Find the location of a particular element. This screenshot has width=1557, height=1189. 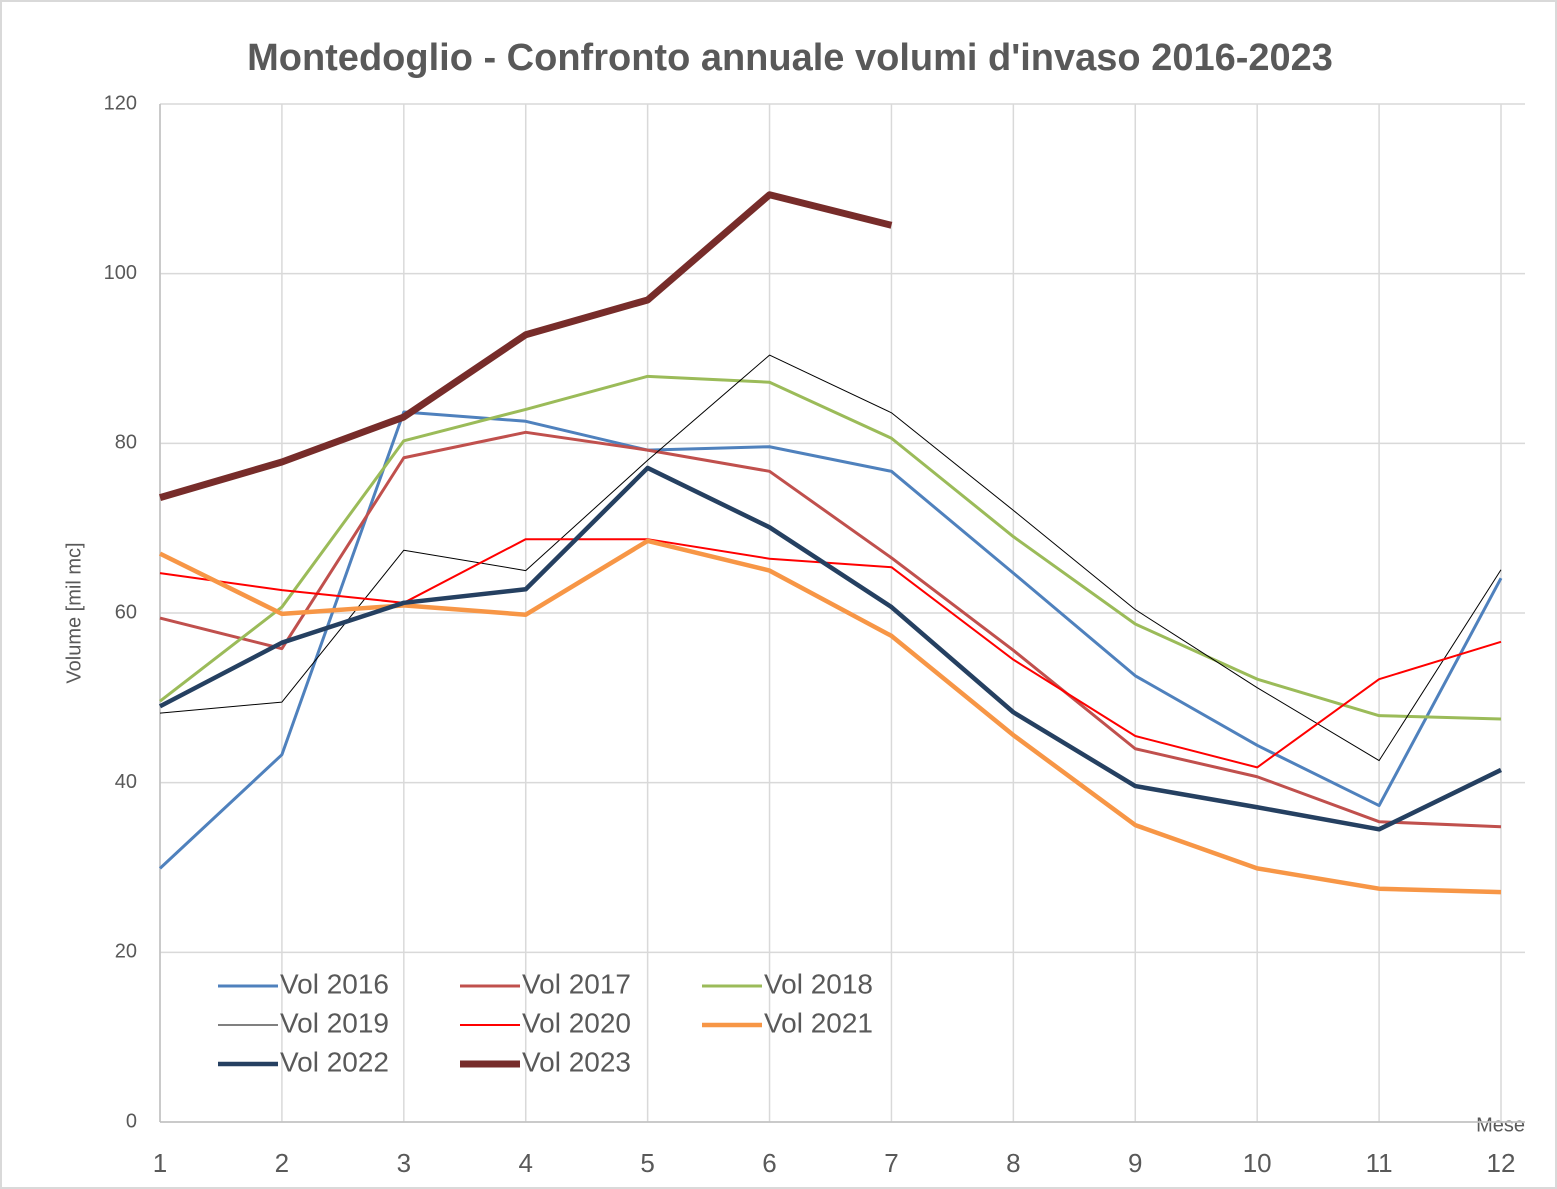

legend-label: Vol 2022 is located at coordinates (334, 1061).